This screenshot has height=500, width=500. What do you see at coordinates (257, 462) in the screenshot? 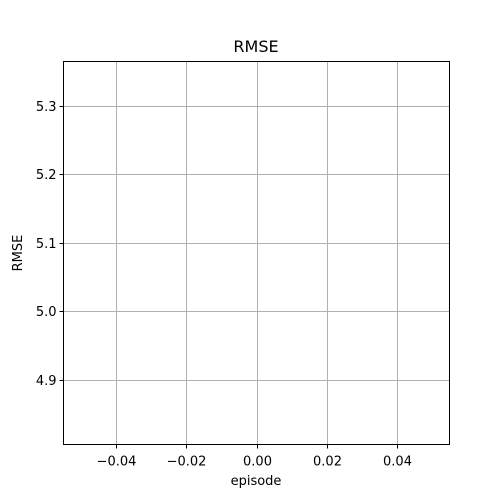
I see `x-tick-label: 0.00` at bounding box center [257, 462].